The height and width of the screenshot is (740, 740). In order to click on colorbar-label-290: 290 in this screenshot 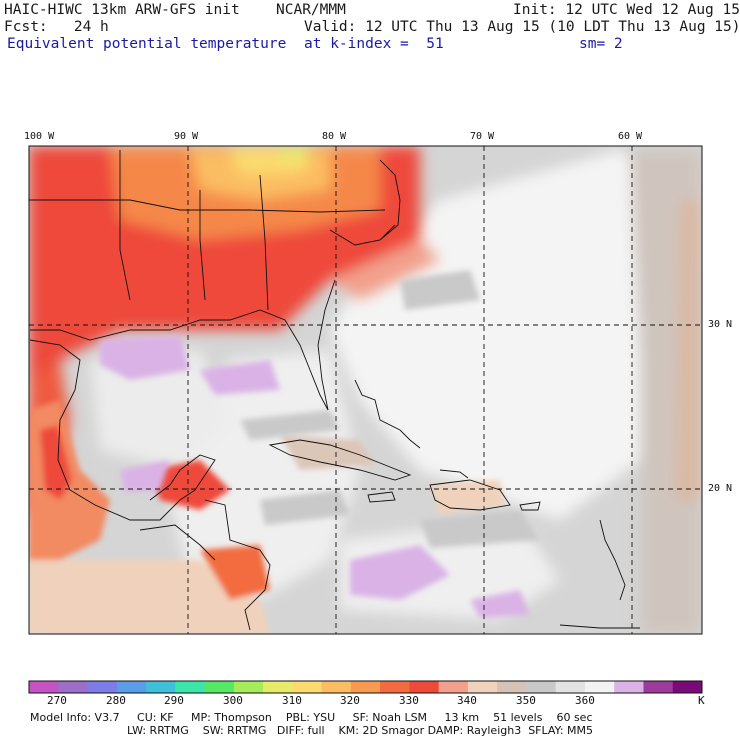, I will do `click(174, 700)`.